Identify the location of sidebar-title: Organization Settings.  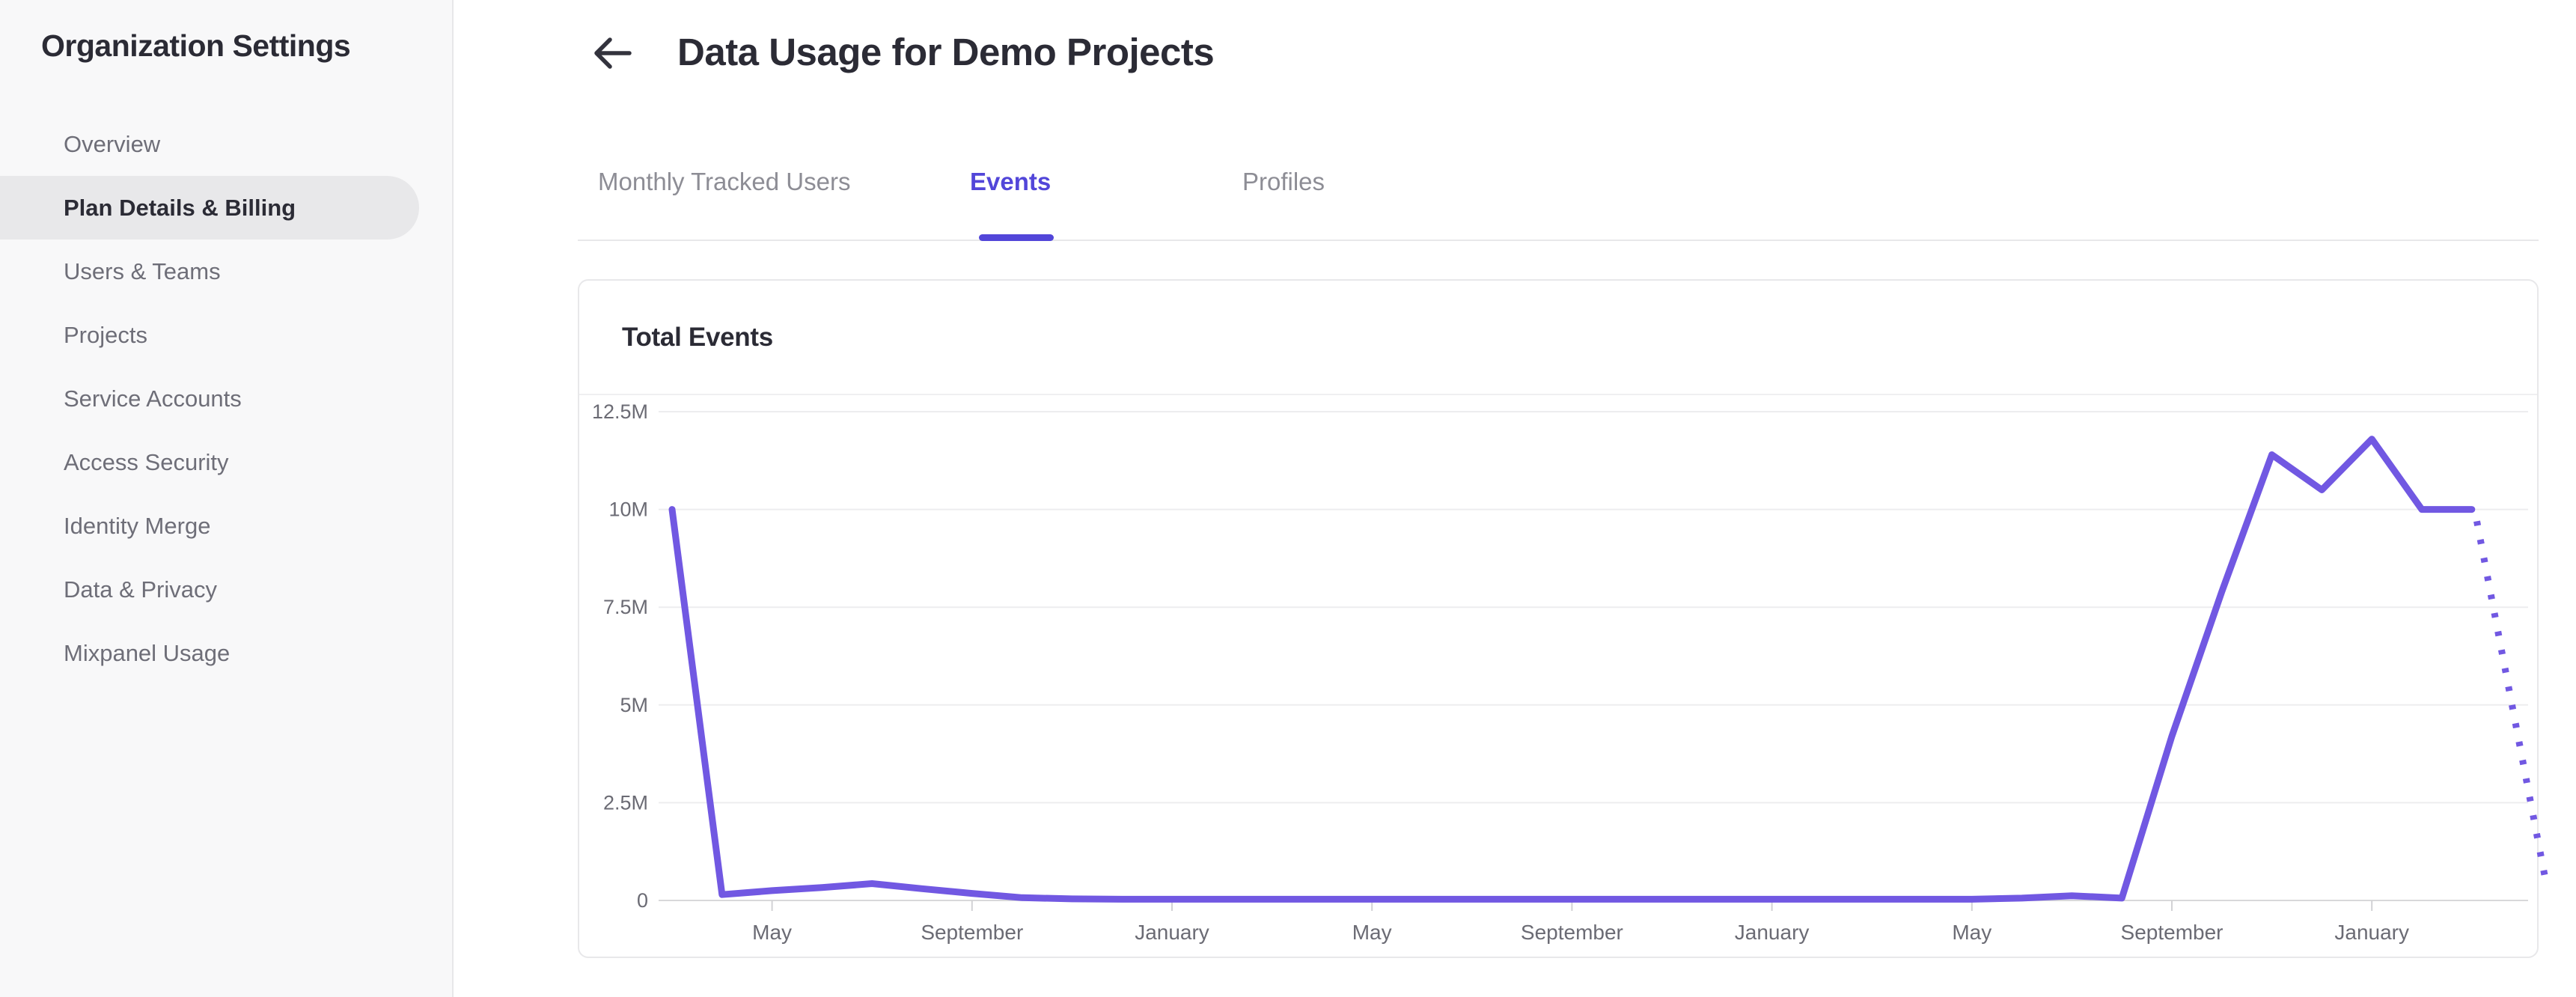
(196, 45).